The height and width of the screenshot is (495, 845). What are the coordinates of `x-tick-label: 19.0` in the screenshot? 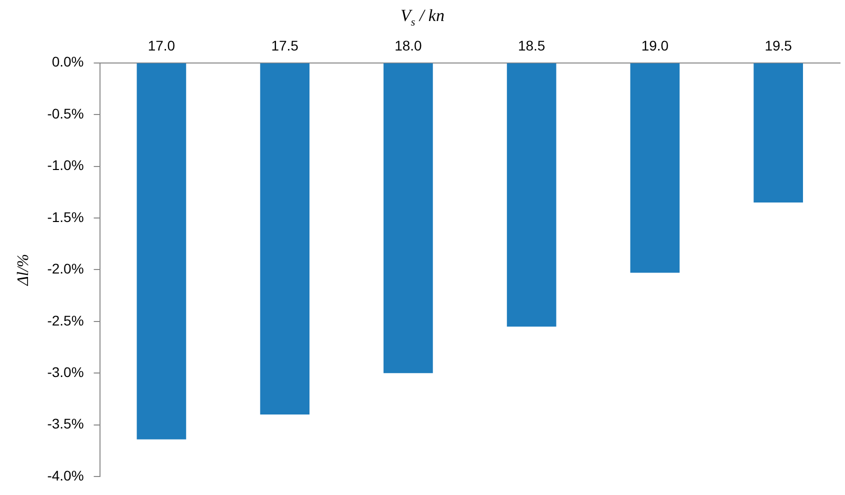 It's located at (655, 45).